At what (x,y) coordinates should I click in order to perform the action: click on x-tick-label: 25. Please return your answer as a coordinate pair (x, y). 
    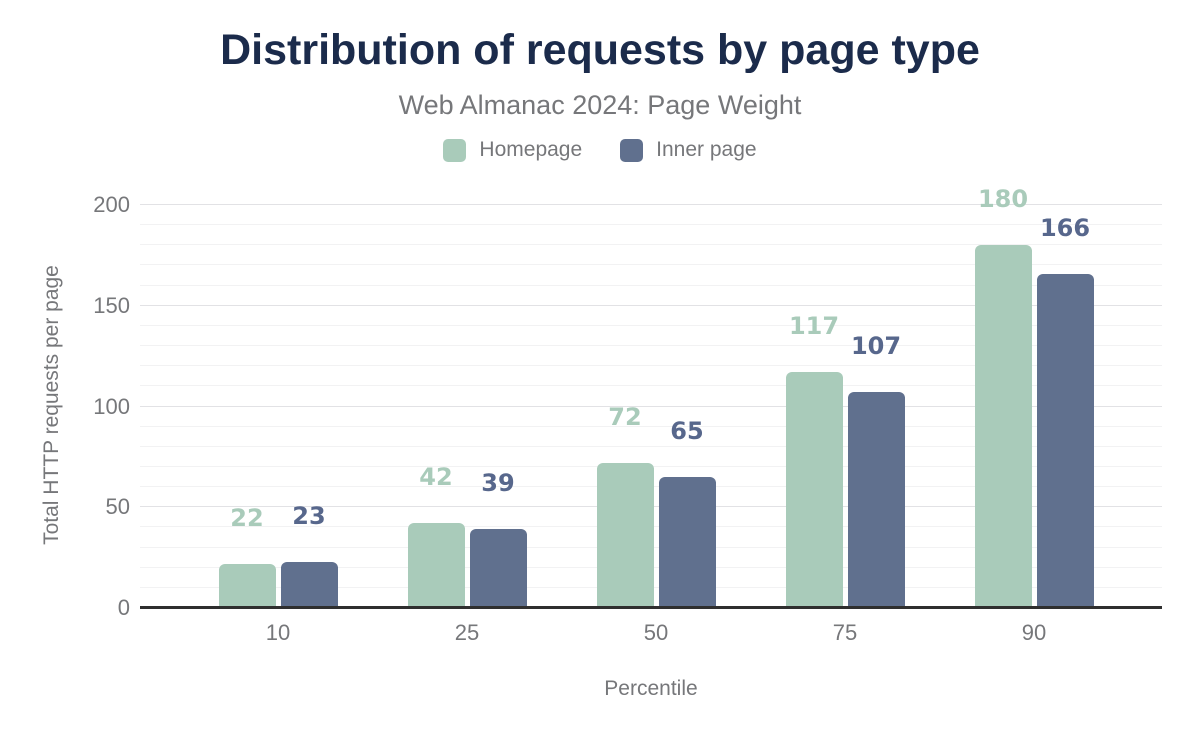
    Looking at the image, I should click on (467, 632).